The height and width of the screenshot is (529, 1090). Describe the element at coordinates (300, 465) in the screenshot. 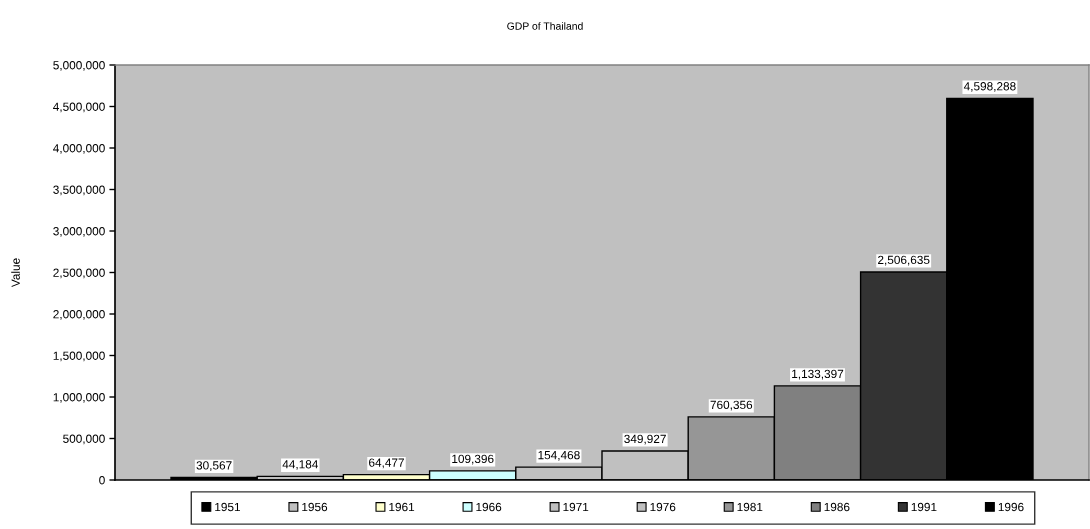

I see `data-label: 44,184` at that location.